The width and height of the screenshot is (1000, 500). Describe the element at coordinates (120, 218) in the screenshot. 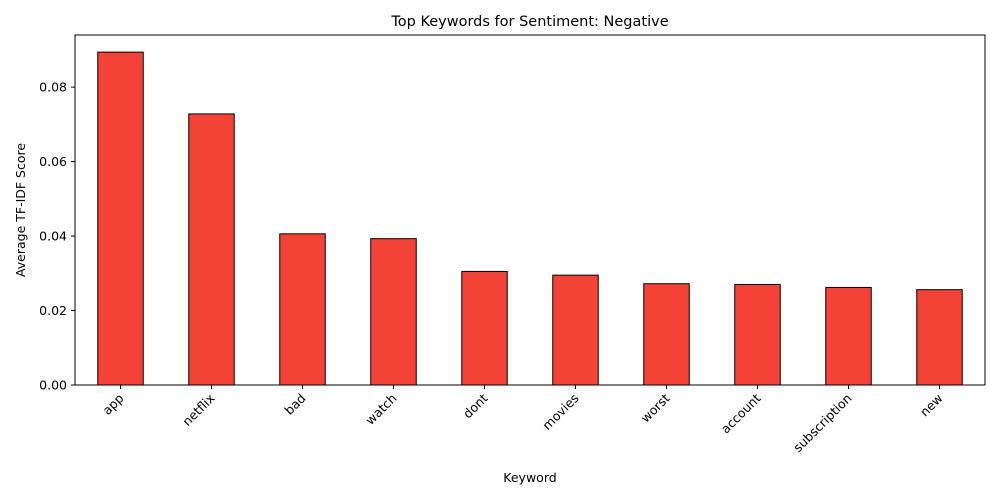

I see `bar-app` at that location.